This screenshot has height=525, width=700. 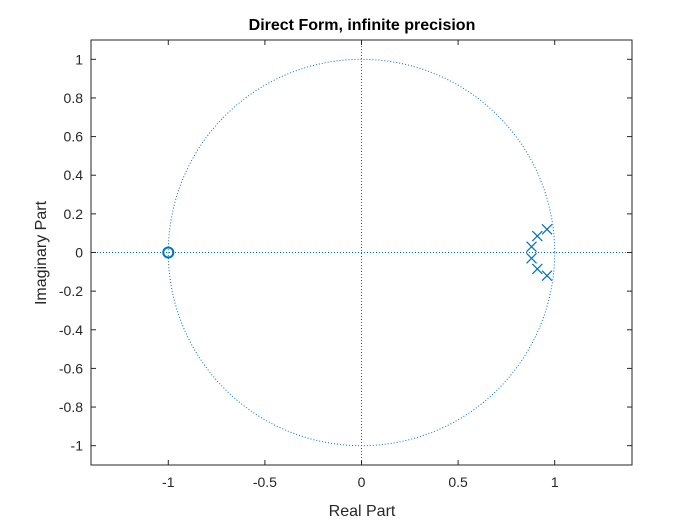 I want to click on y-tick-label: 0.6, so click(x=74, y=137).